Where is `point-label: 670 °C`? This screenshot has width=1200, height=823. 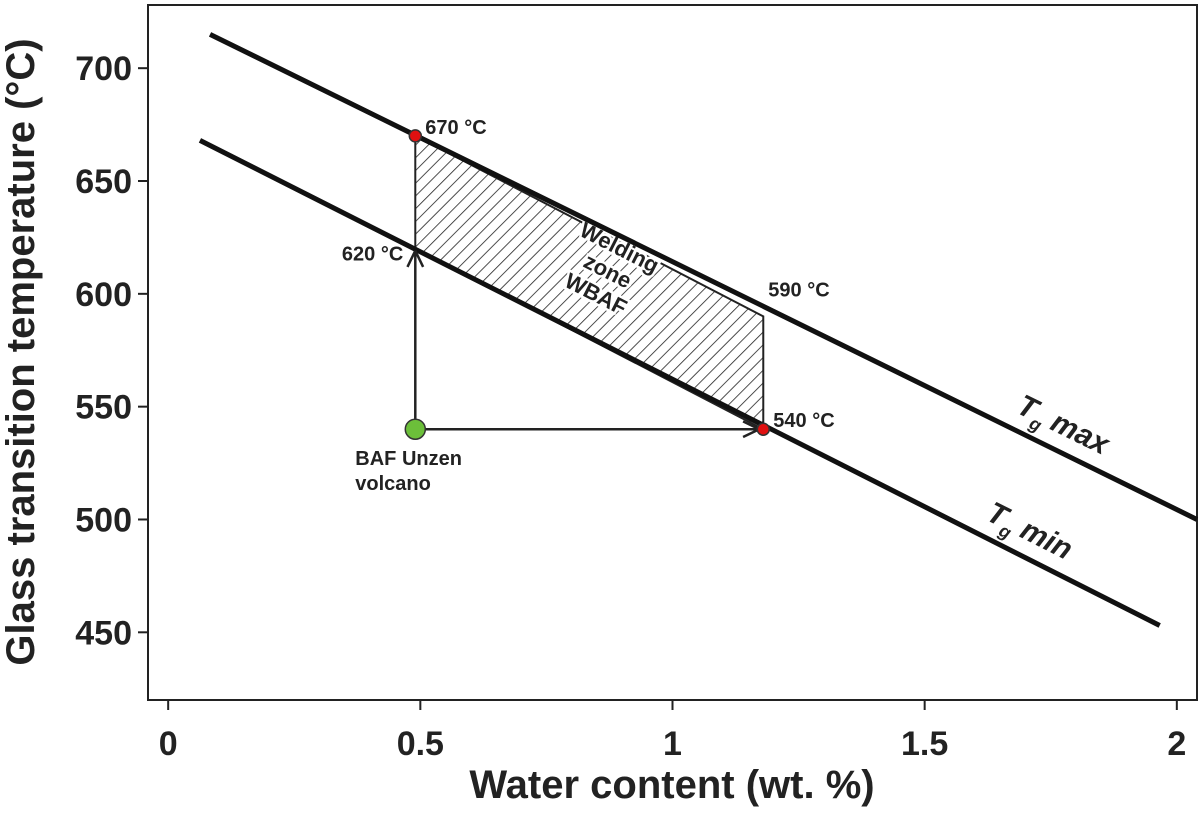
point-label: 670 °C is located at coordinates (455, 128).